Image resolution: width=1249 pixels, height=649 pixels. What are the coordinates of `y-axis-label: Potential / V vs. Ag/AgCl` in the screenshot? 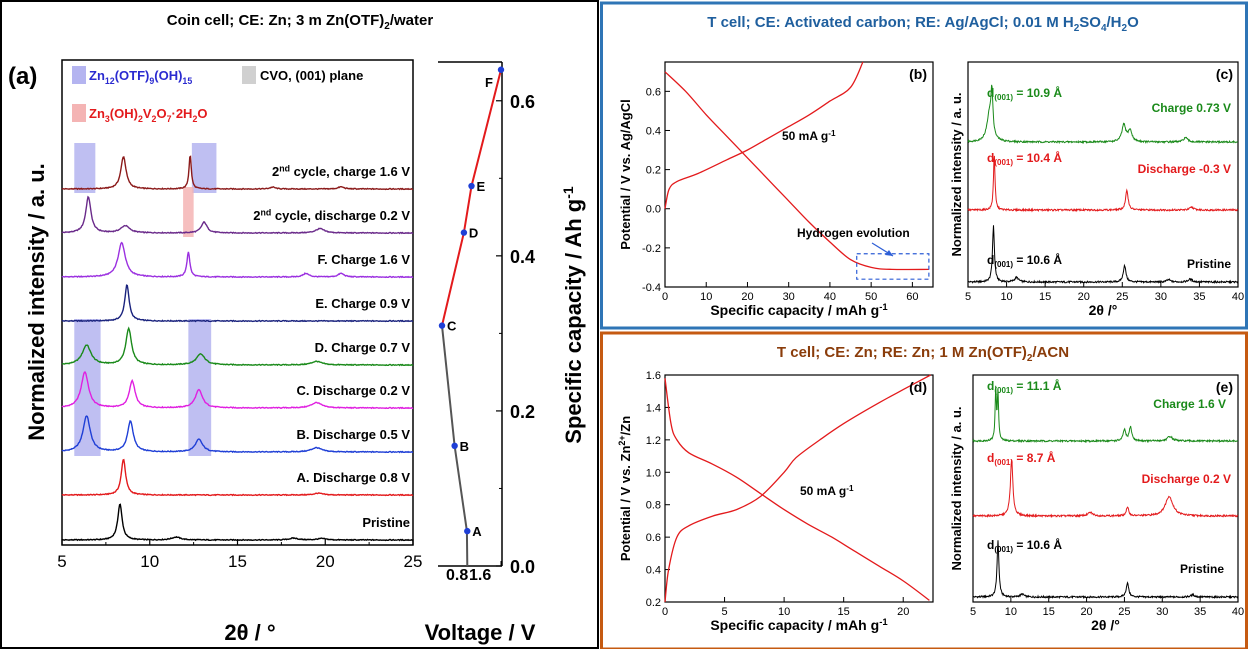 It's located at (625, 174).